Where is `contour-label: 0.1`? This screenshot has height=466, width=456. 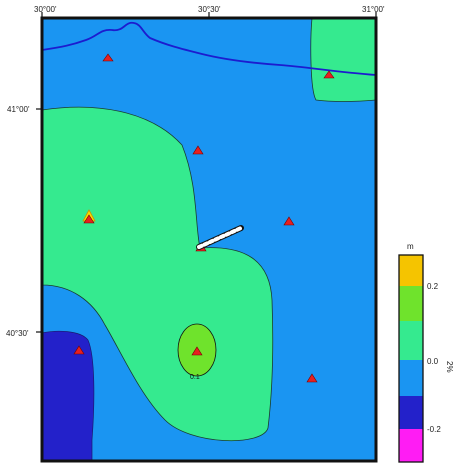
contour-label: 0.1 is located at coordinates (195, 377).